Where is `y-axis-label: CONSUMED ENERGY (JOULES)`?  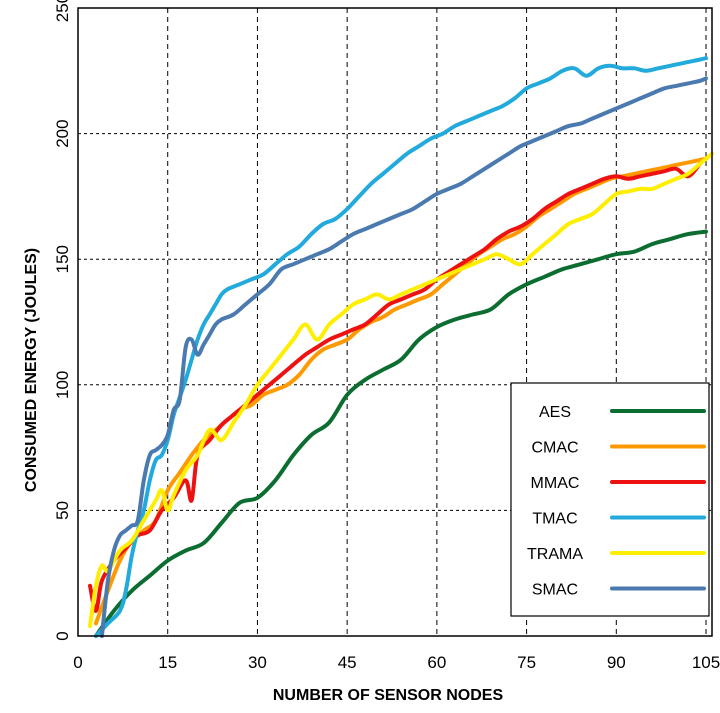 y-axis-label: CONSUMED ENERGY (JOULES) is located at coordinates (31, 370).